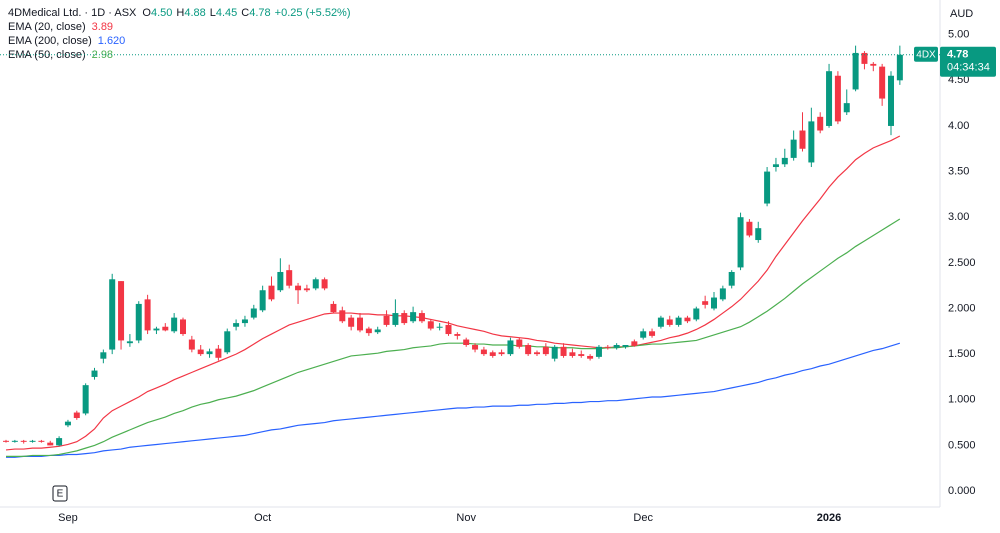 The width and height of the screenshot is (1000, 533). What do you see at coordinates (958, 171) in the screenshot?
I see `y-tick-label: 3.50` at bounding box center [958, 171].